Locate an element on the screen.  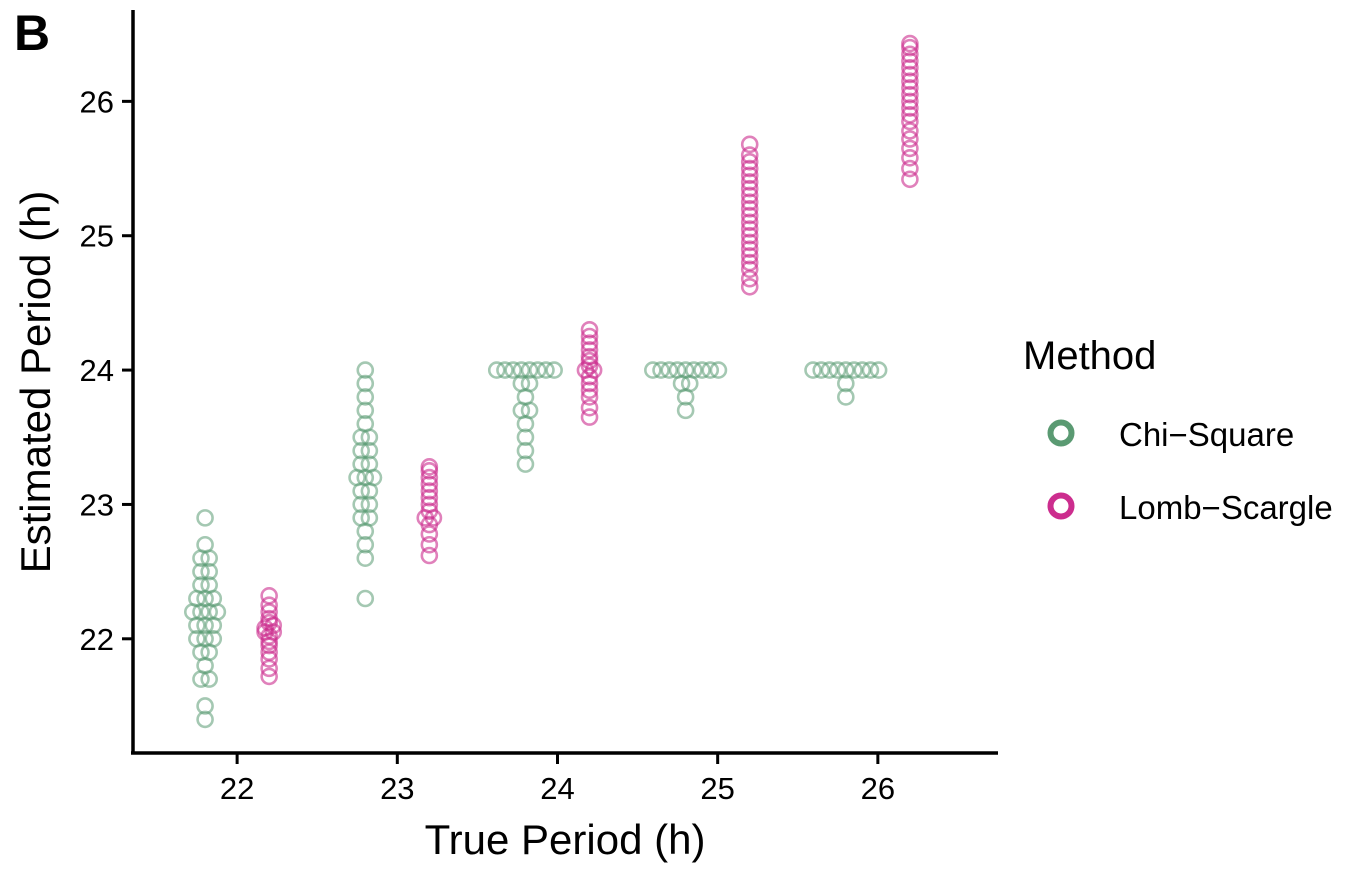
x-tick-label: 22 is located at coordinates (237, 788).